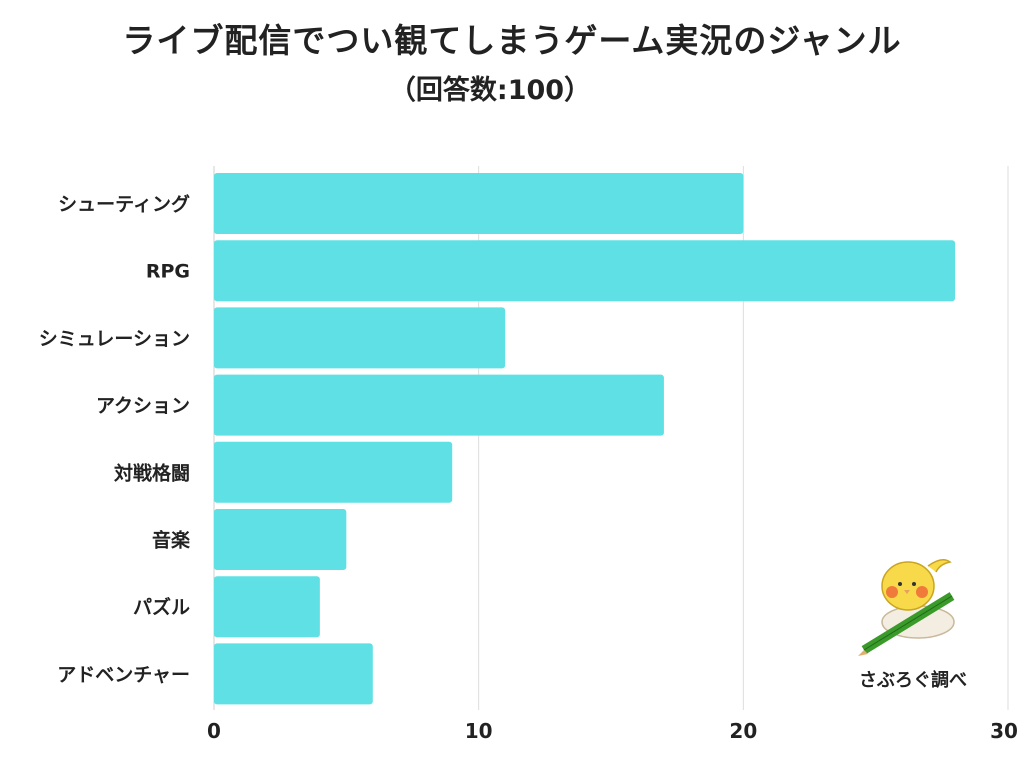  I want to click on x-tick-label: 20, so click(743, 731).